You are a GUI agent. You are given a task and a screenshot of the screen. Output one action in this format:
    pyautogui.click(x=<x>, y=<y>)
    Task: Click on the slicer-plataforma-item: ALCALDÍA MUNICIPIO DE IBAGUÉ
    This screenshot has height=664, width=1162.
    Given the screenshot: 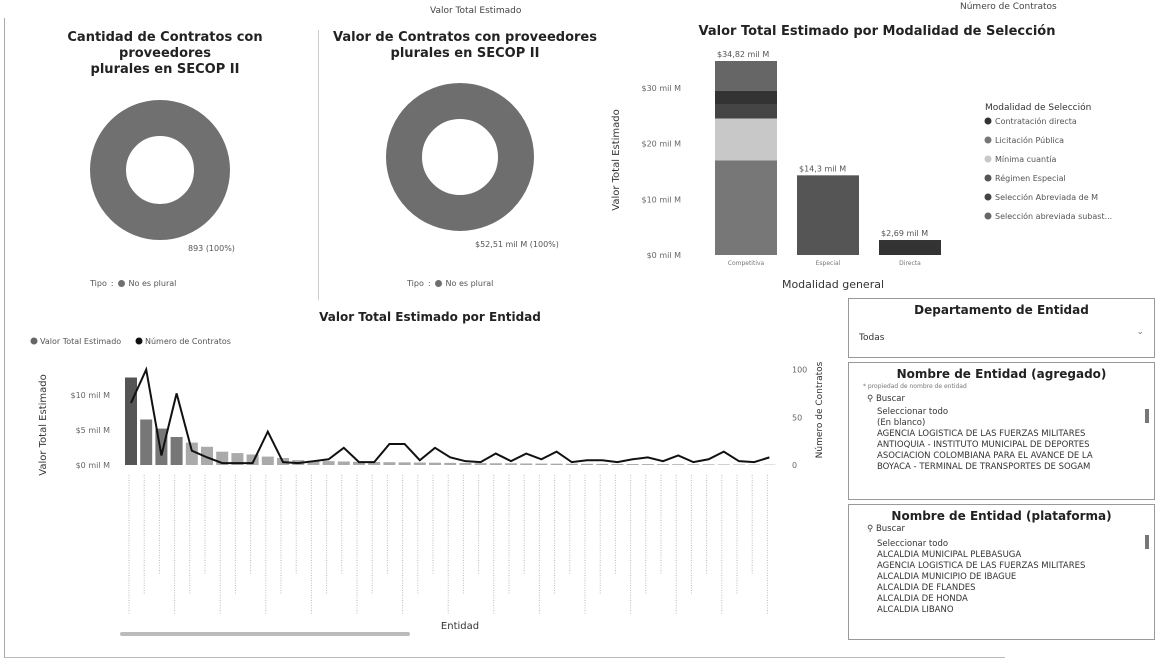 What is the action you would take?
    pyautogui.click(x=947, y=577)
    